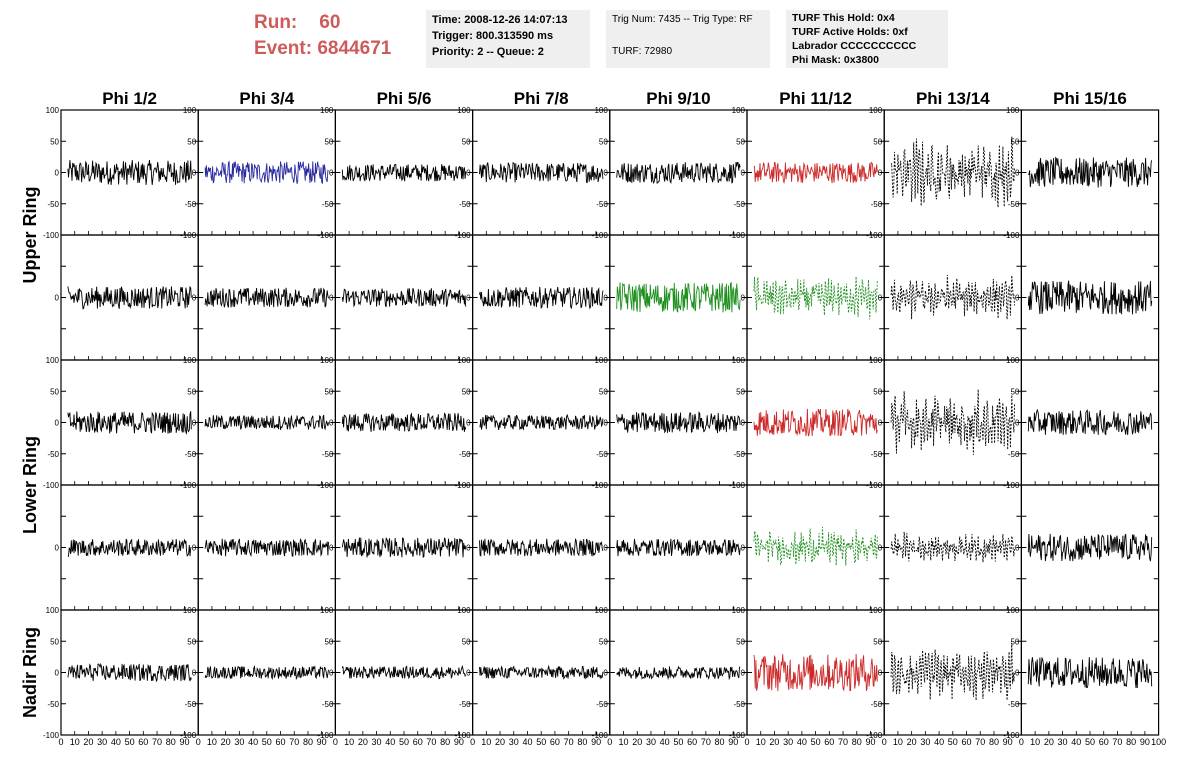 The width and height of the screenshot is (1196, 772). What do you see at coordinates (129, 98) in the screenshot?
I see `column-header: Phi 1/2` at bounding box center [129, 98].